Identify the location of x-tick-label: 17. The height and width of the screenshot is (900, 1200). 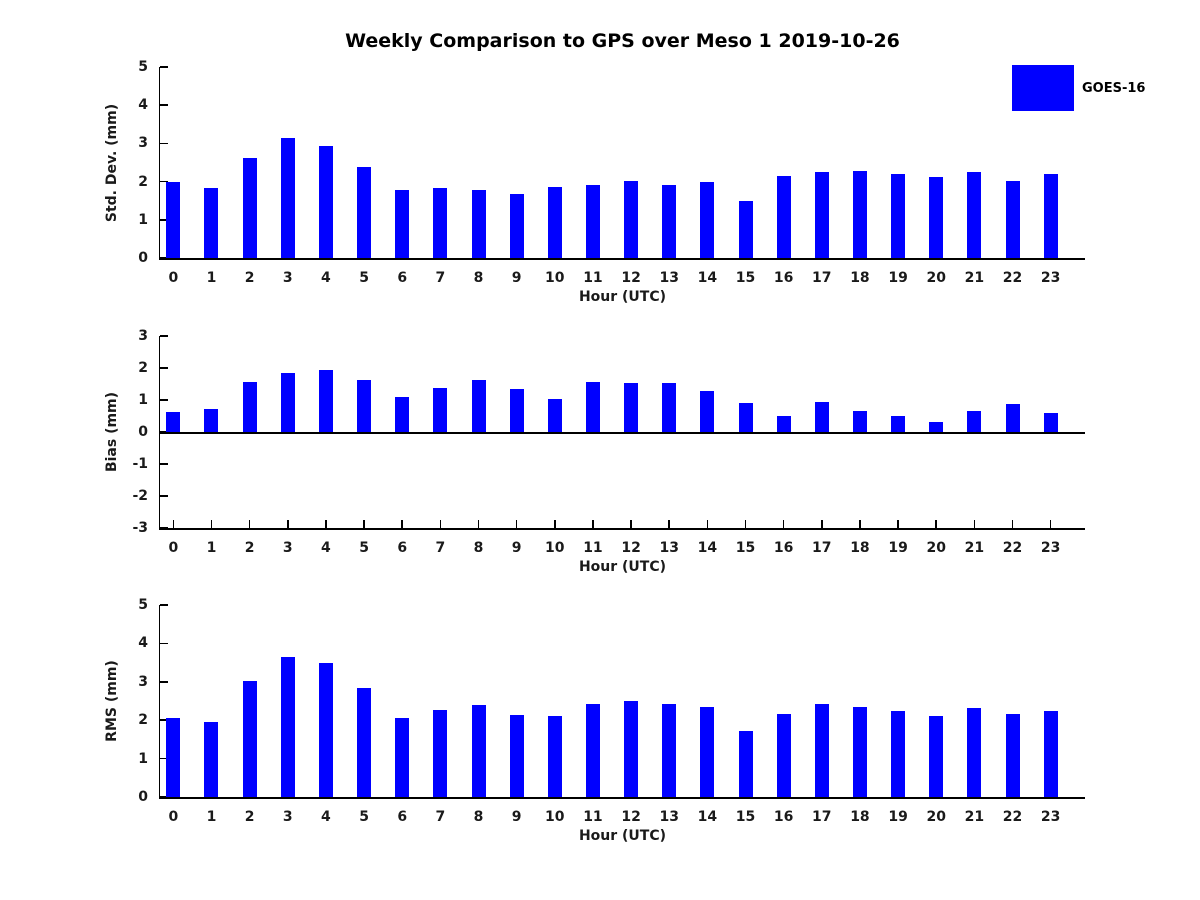
(822, 817).